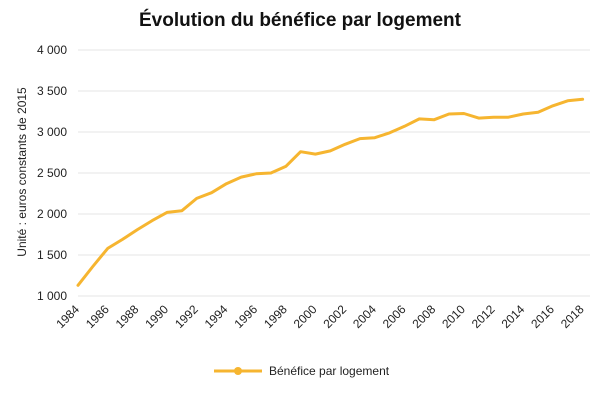 The width and height of the screenshot is (600, 400). Describe the element at coordinates (52, 296) in the screenshot. I see `y-tick-label: 1 000` at that location.